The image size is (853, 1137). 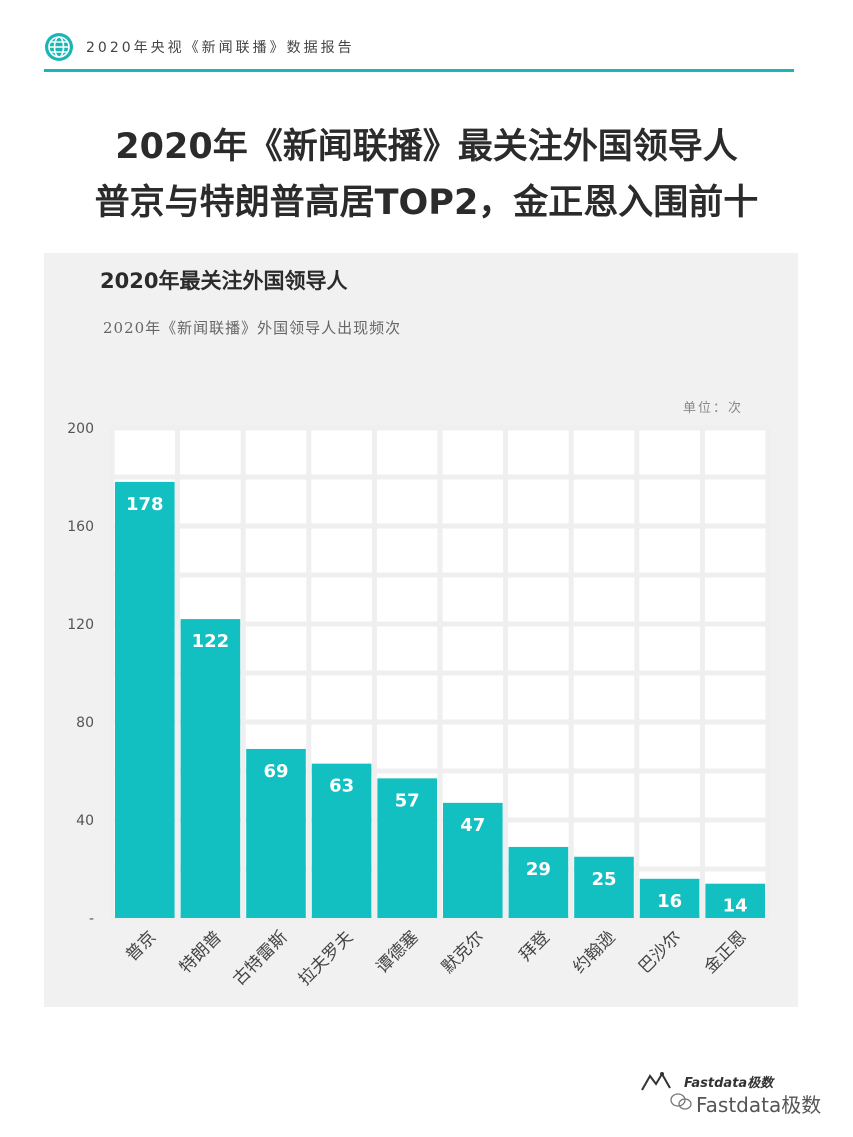 I want to click on y-tick-label: -, so click(x=91, y=919).